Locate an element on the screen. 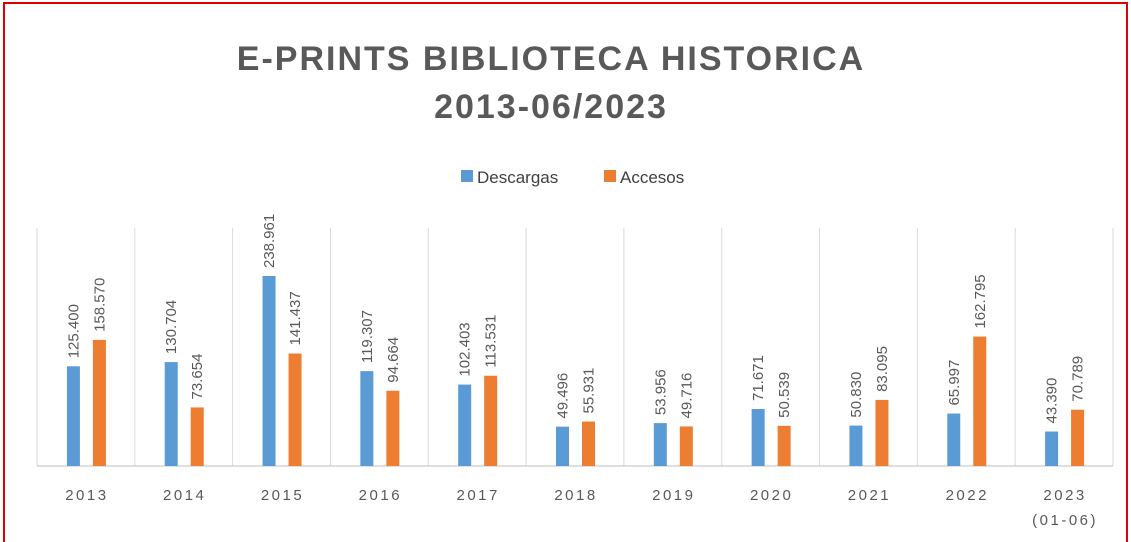  value-label: 125.400 is located at coordinates (73, 331).